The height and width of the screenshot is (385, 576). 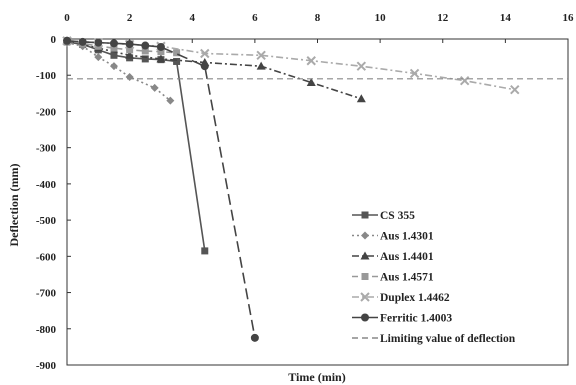 I want to click on legend-entry-aus-1-4401: Aus 1.4401, so click(x=393, y=257).